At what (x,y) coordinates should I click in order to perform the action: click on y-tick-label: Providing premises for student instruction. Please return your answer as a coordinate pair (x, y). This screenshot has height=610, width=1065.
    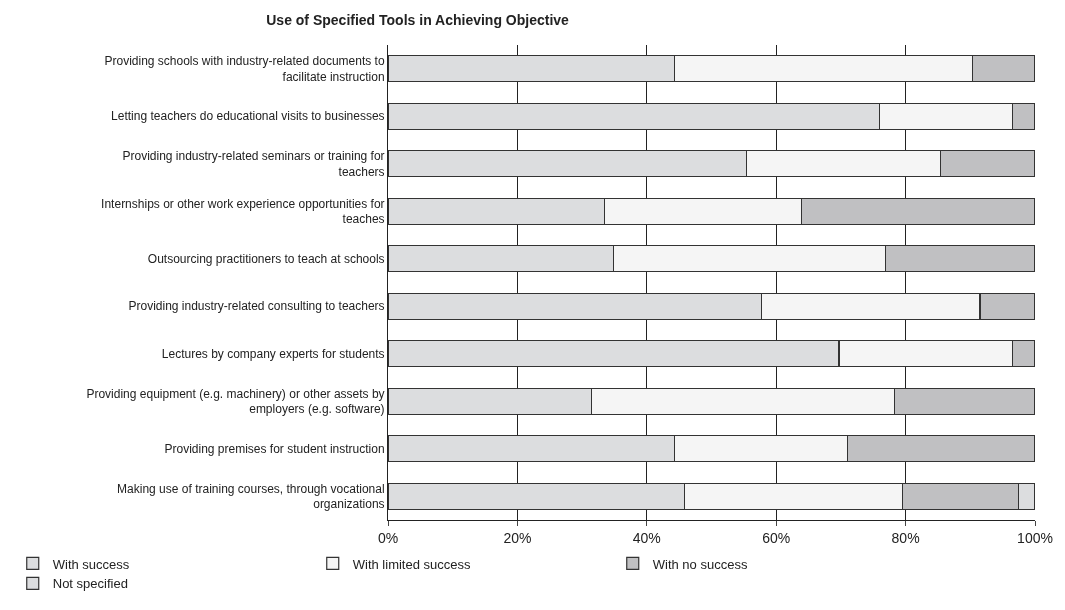
    Looking at the image, I should click on (274, 448).